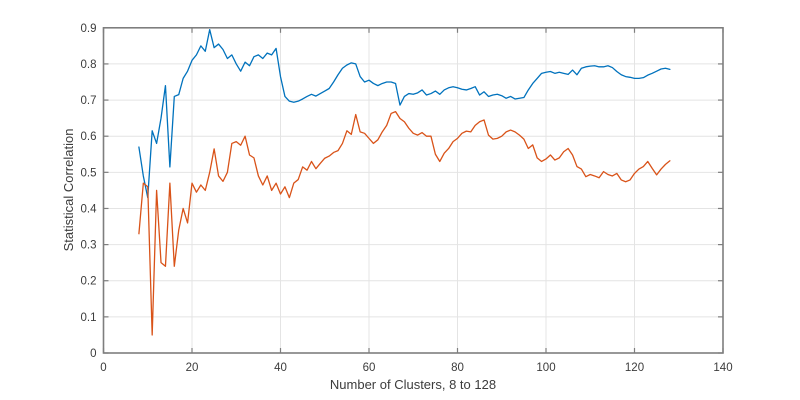 The width and height of the screenshot is (800, 400). I want to click on y-axis-label: Statistical Correlation, so click(68, 190).